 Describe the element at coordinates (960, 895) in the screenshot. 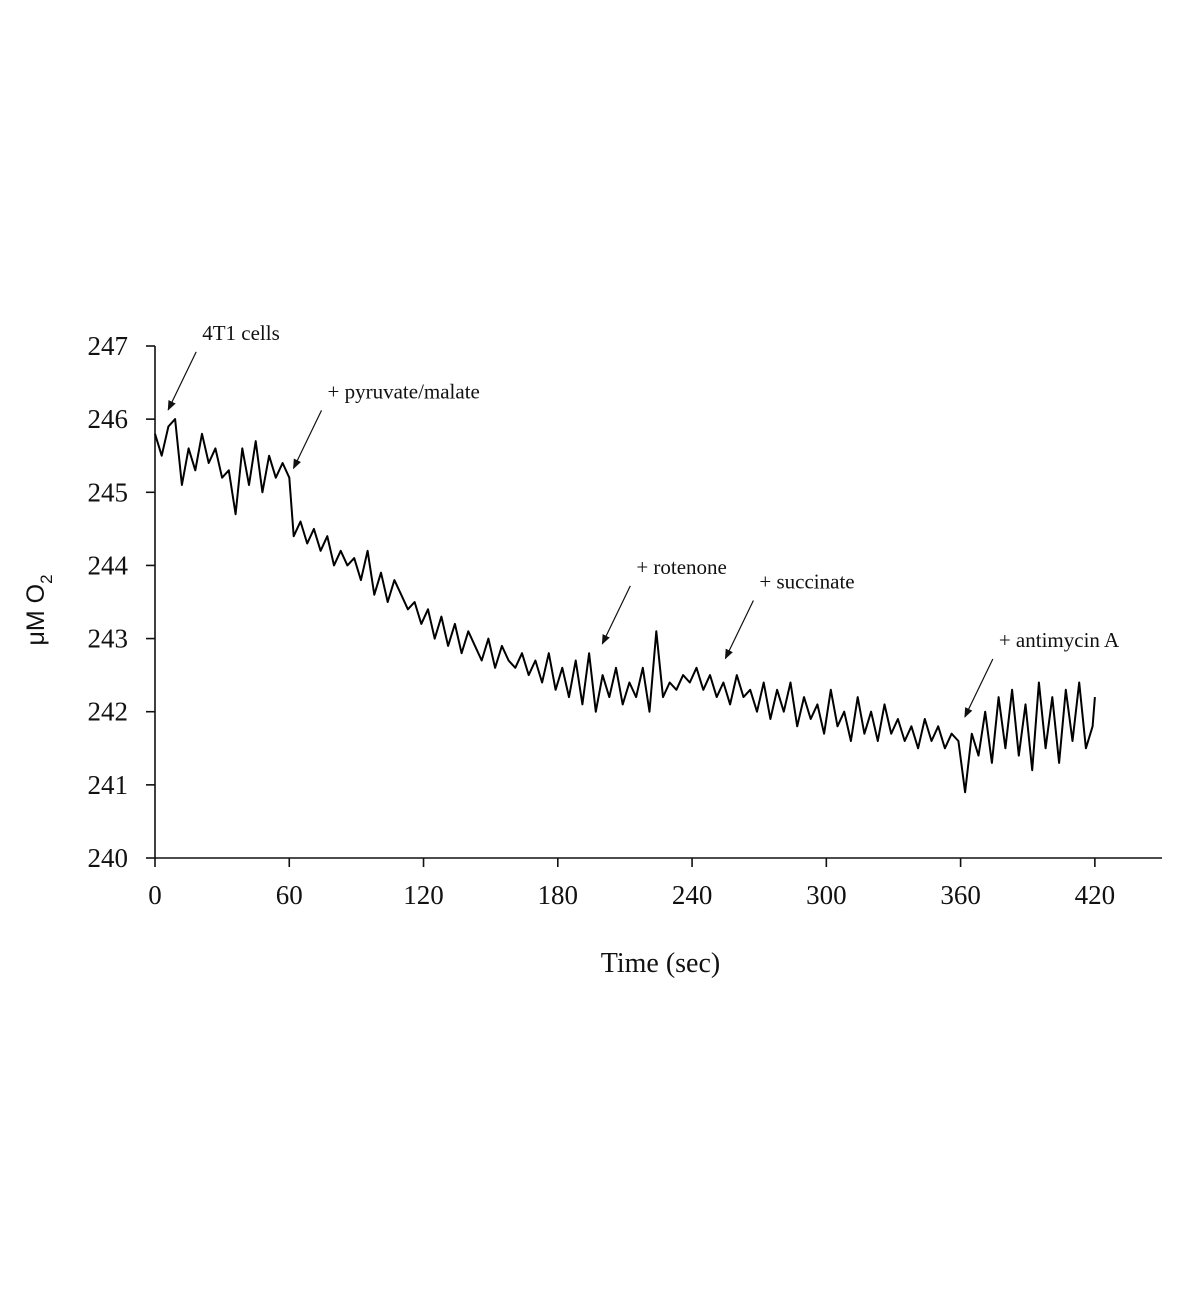

I see `x-tick-label: 360` at that location.